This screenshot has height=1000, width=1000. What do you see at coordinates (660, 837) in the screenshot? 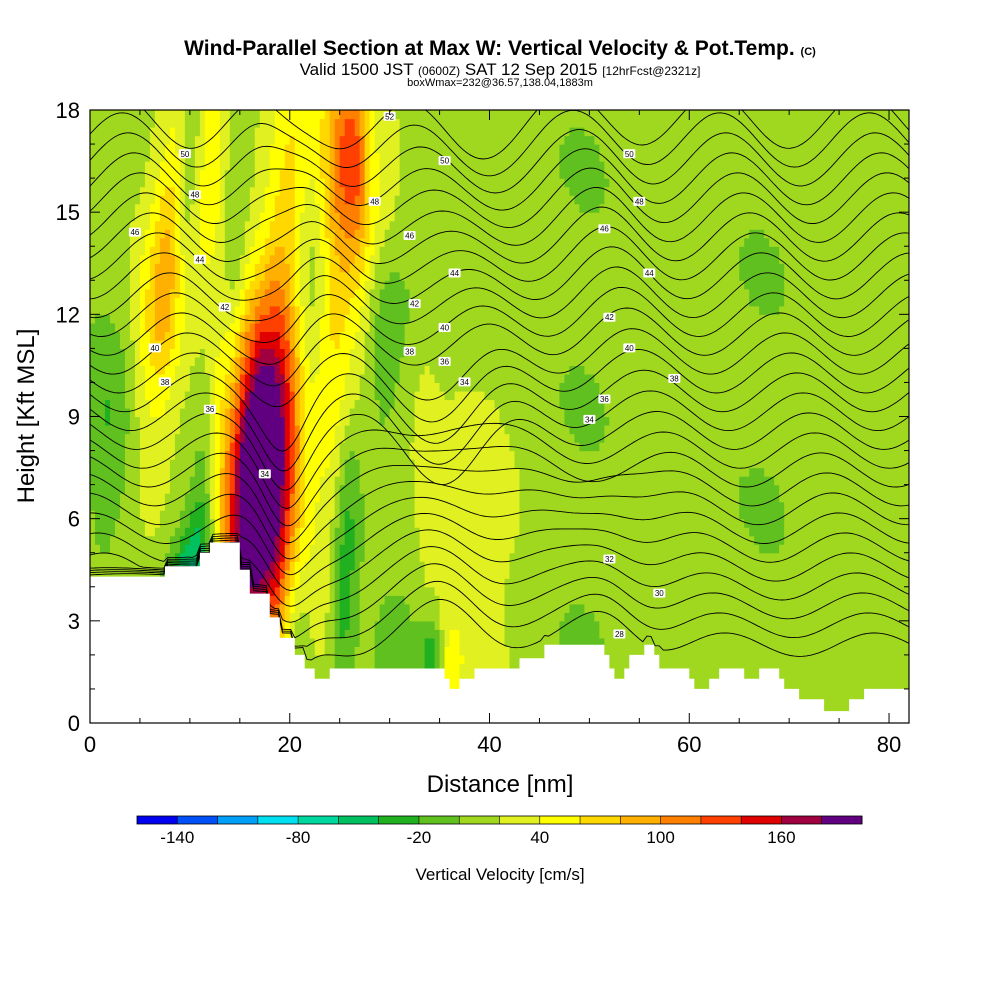
I see `colorbar-label: 100` at bounding box center [660, 837].